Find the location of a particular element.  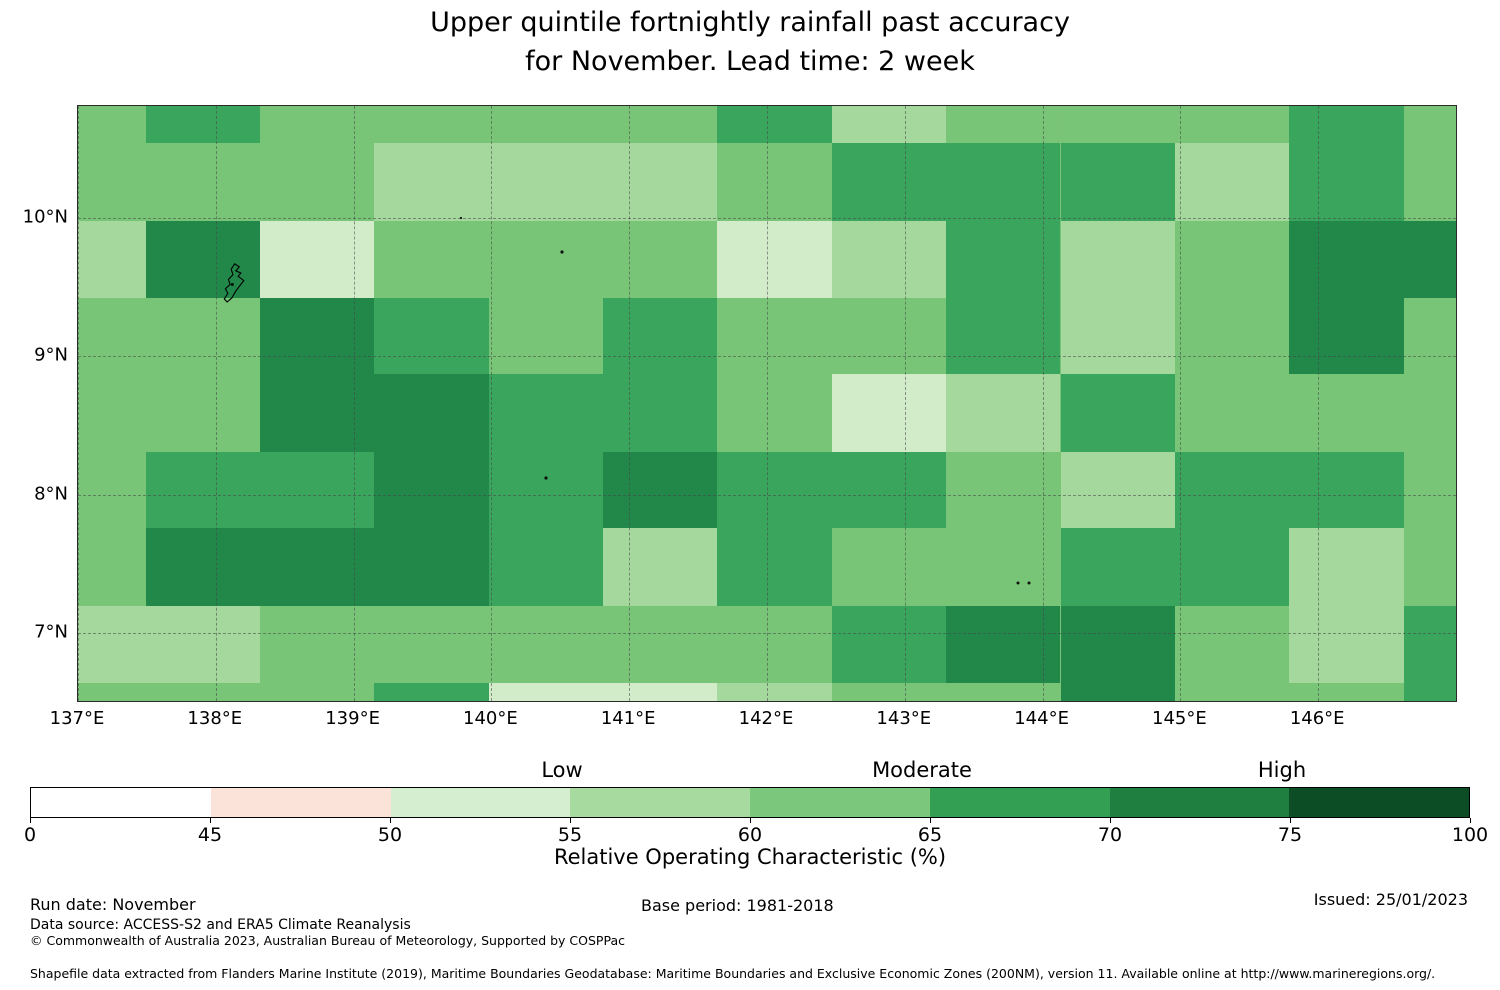

footer-issued-date: Issued: 25/01/2023 is located at coordinates (1390, 899).